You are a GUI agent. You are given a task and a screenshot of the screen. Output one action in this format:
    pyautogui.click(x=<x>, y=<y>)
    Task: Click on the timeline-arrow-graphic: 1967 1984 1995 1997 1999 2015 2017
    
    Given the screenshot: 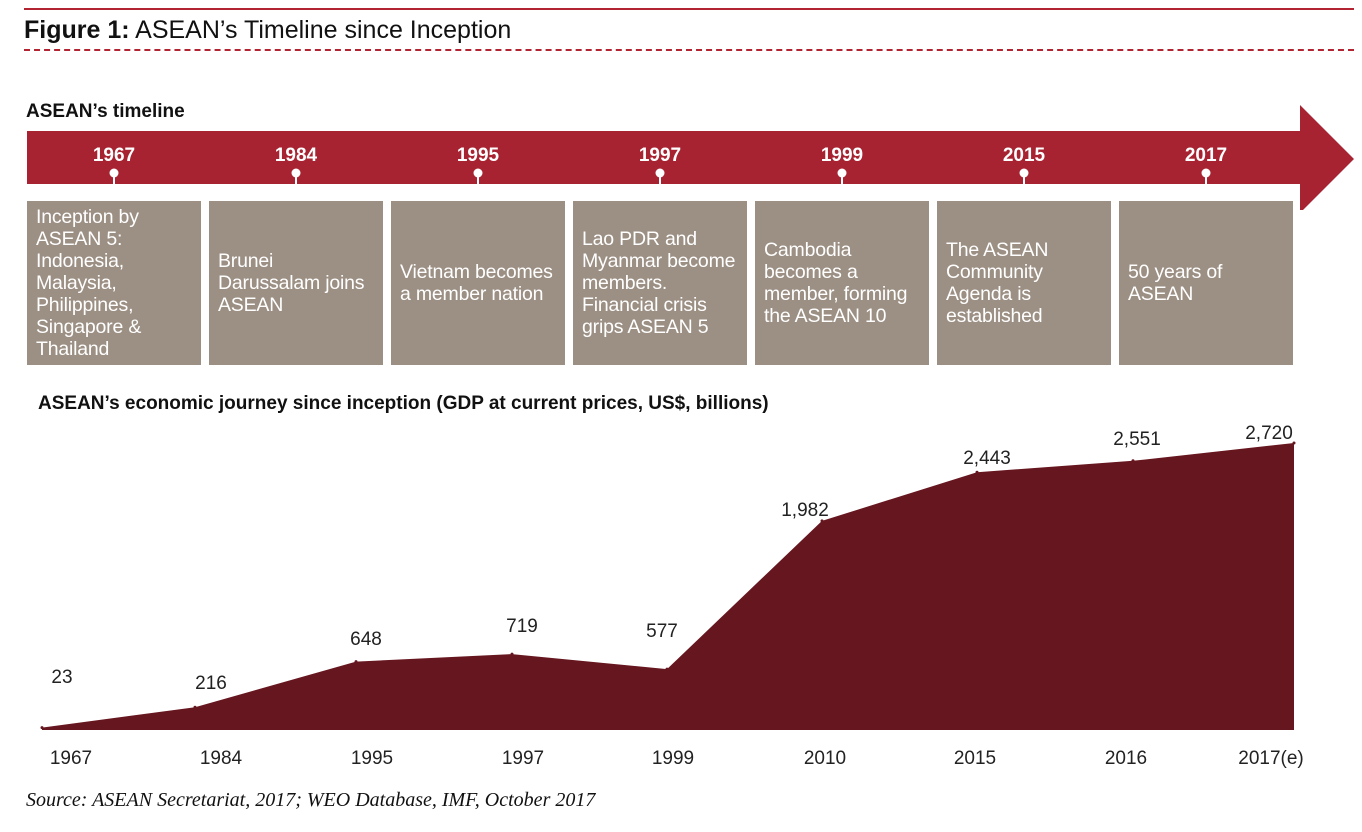 What is the action you would take?
    pyautogui.click(x=690, y=157)
    